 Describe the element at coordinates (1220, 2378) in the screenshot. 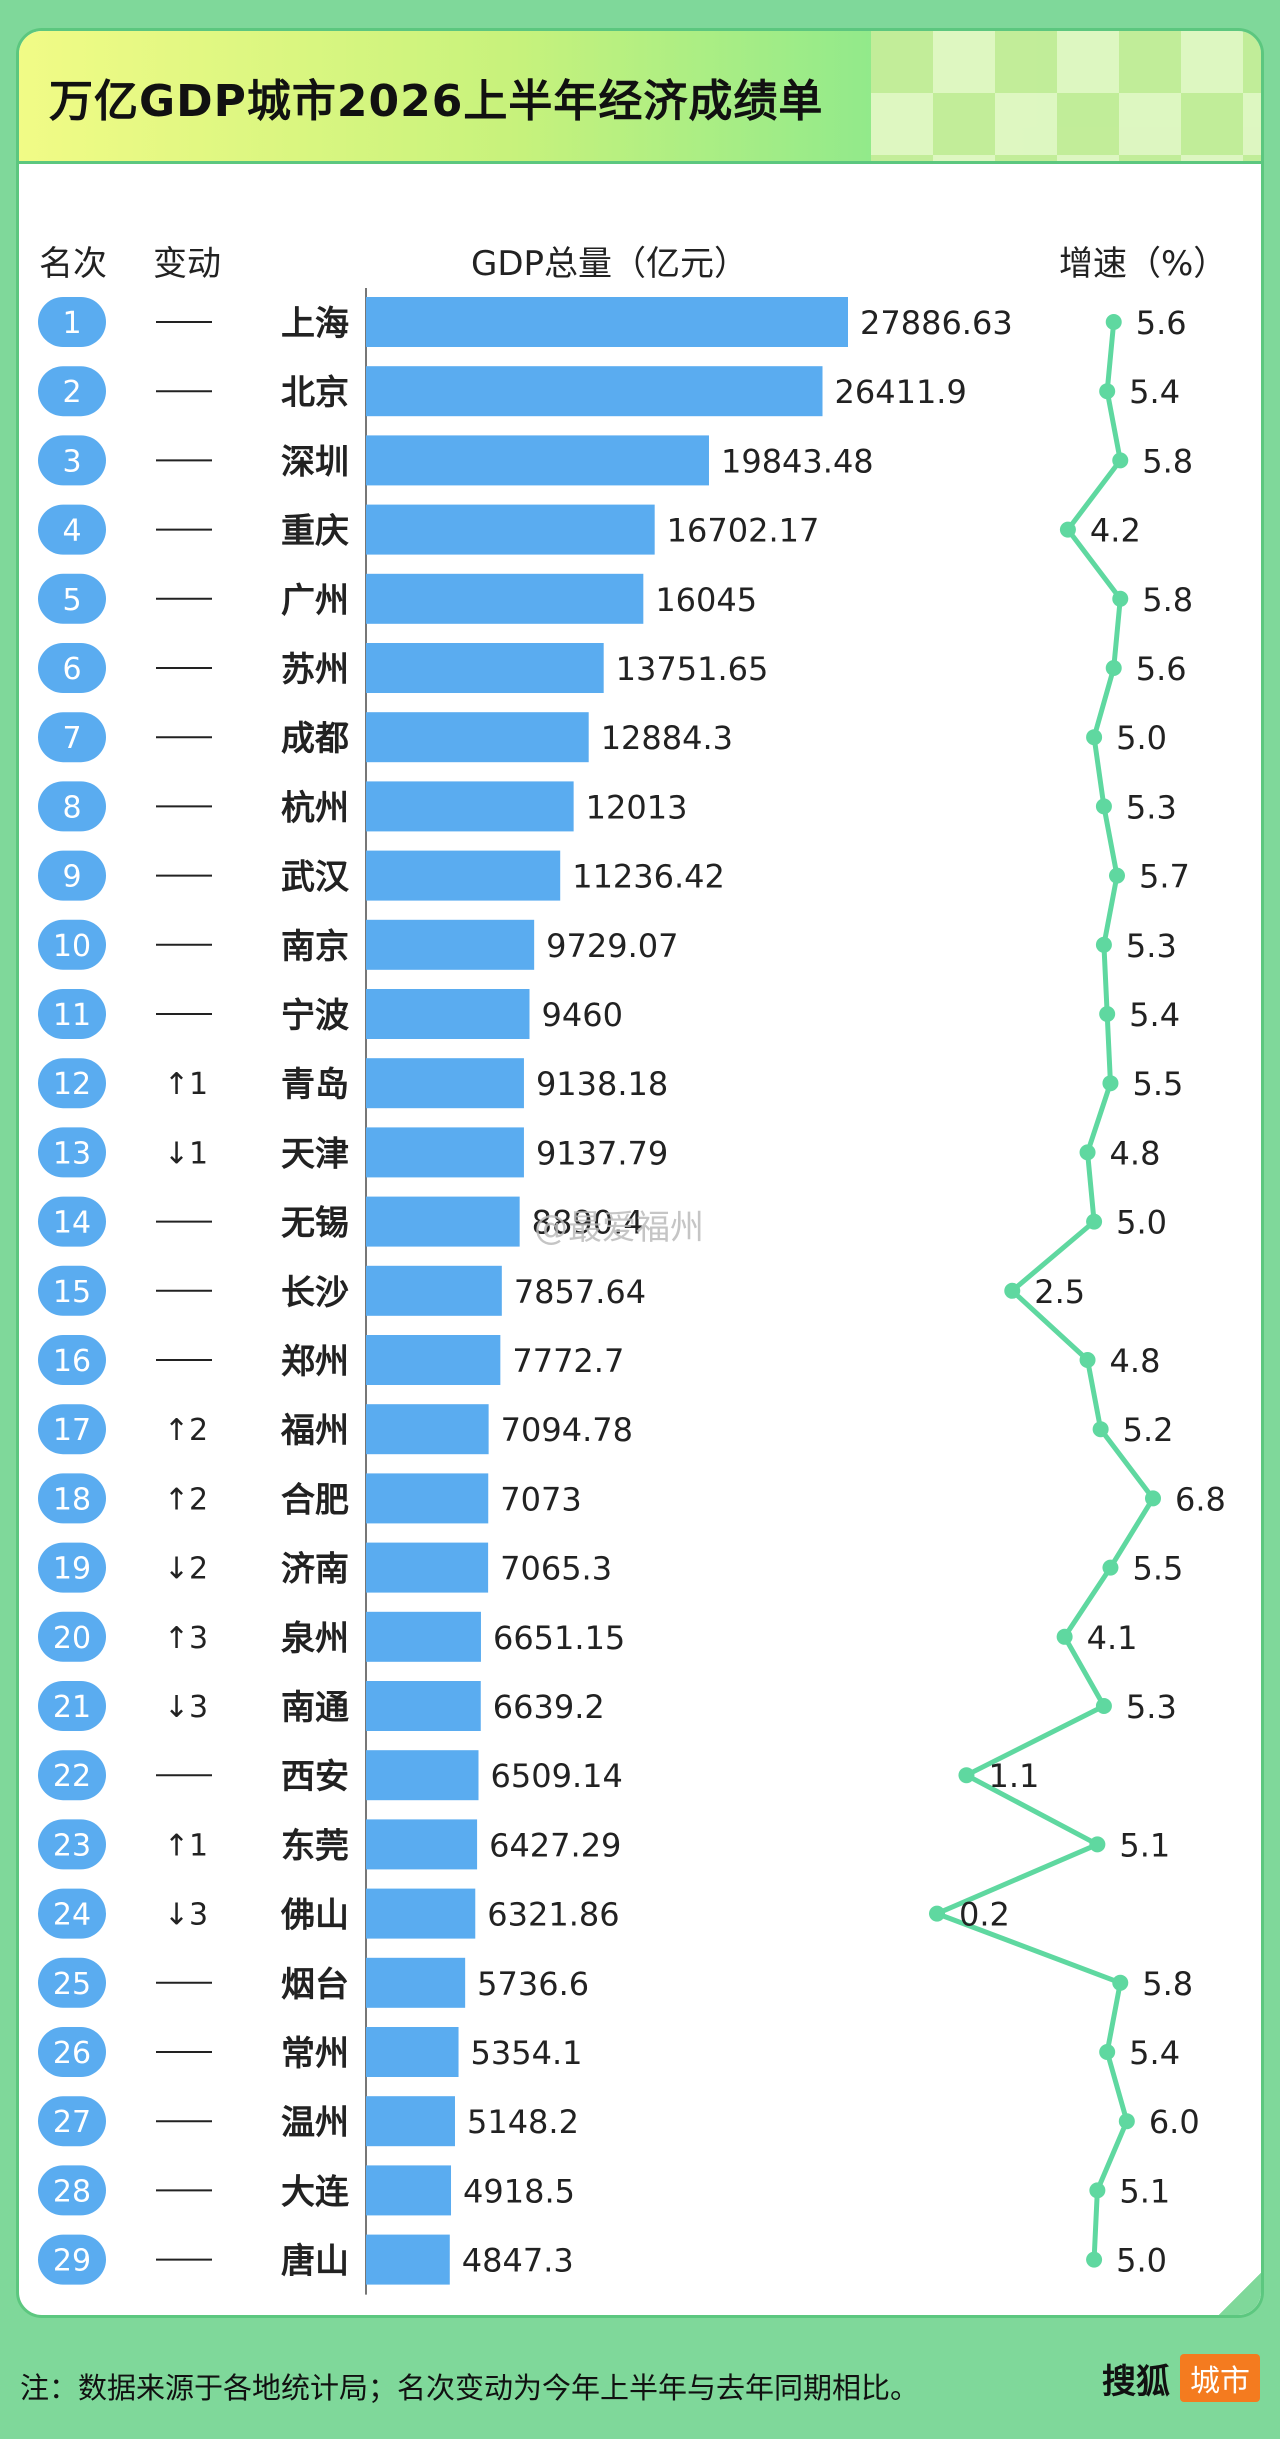

I see `brand-tag: 城市` at that location.